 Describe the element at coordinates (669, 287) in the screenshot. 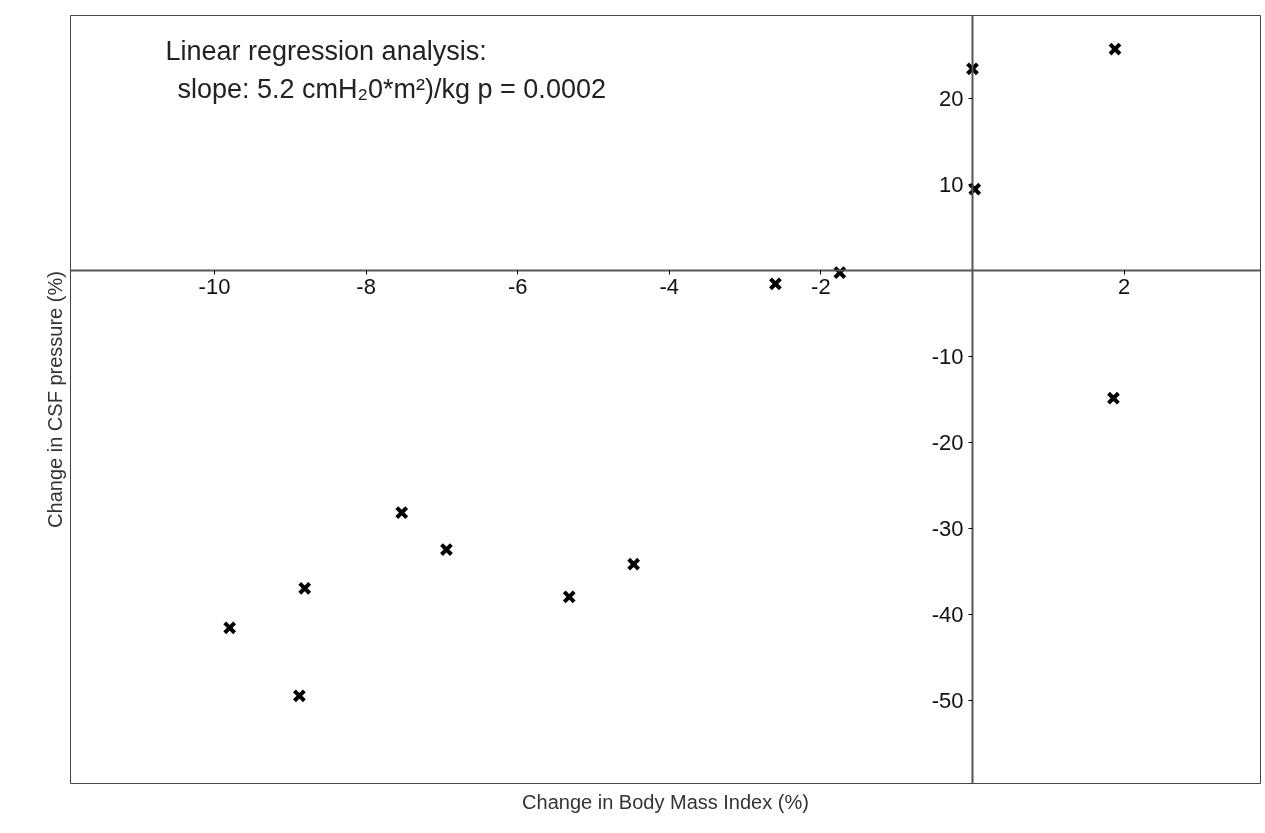

I see `x-tick-label: -4` at that location.